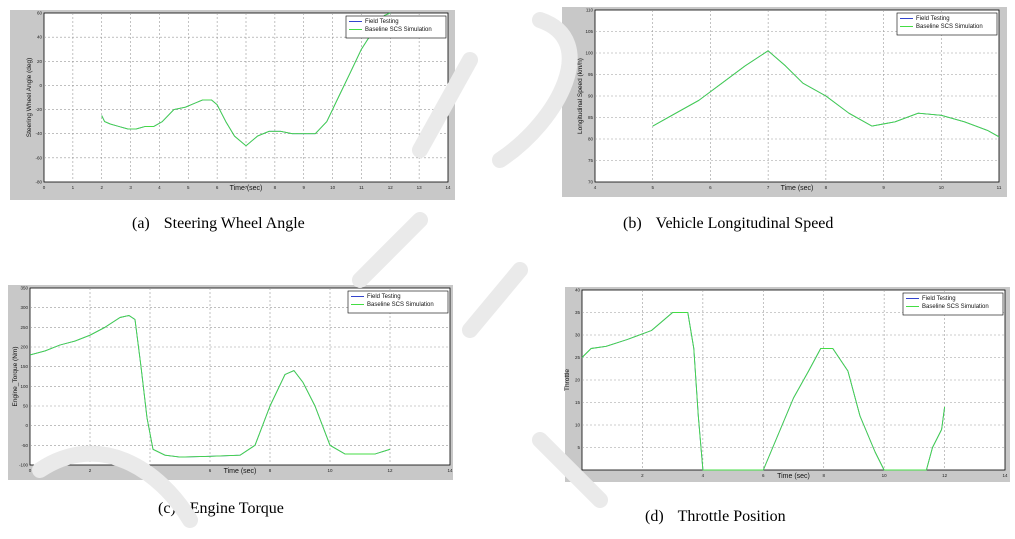 Image resolution: width=1015 pixels, height=539 pixels. What do you see at coordinates (26, 406) in the screenshot?
I see `y-tick-label: 50` at bounding box center [26, 406].